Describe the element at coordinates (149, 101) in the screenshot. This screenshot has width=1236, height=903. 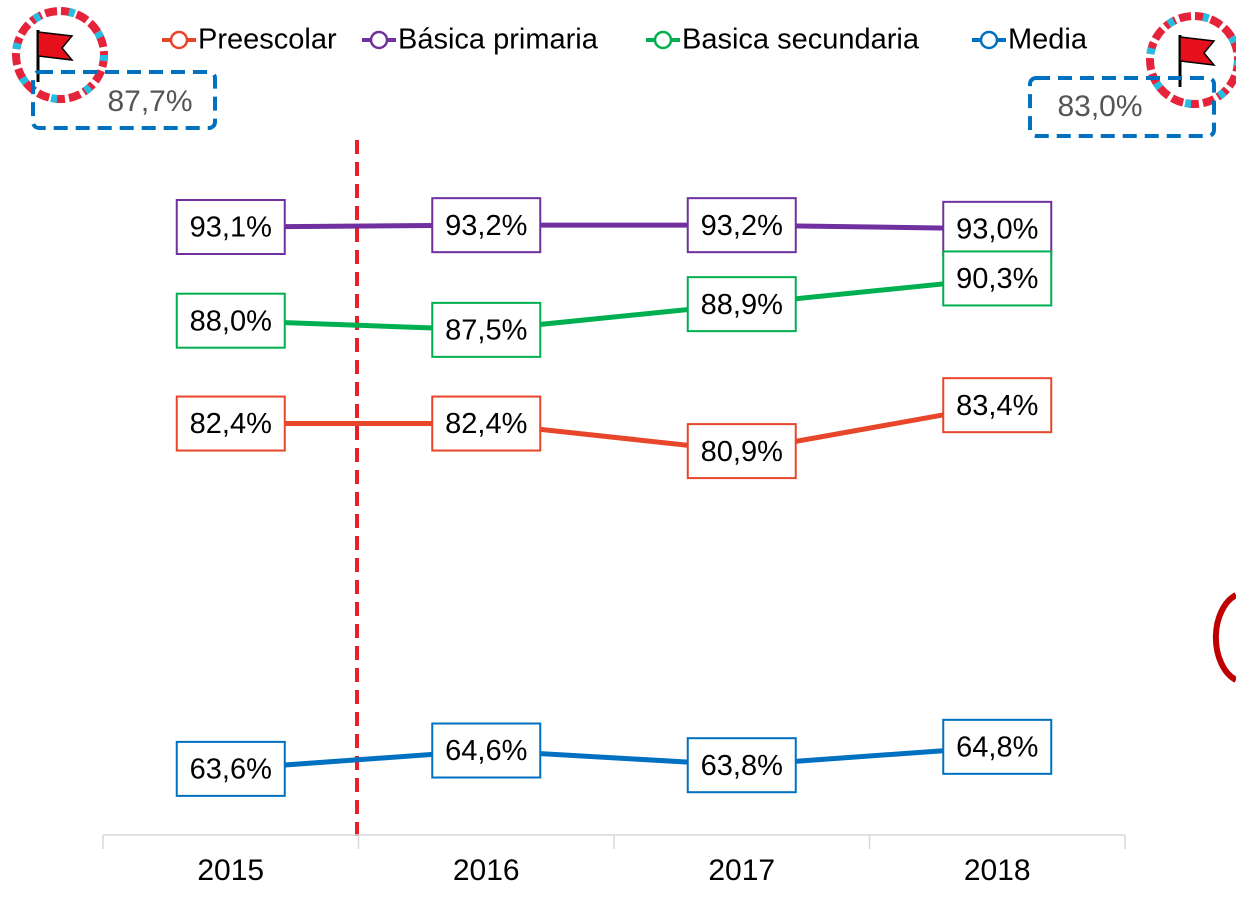
I see `annotation: 87,7%` at that location.